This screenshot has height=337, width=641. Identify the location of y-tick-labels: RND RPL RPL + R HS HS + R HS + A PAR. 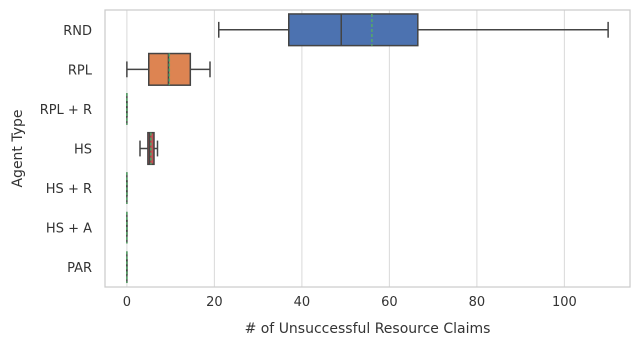
(66, 150).